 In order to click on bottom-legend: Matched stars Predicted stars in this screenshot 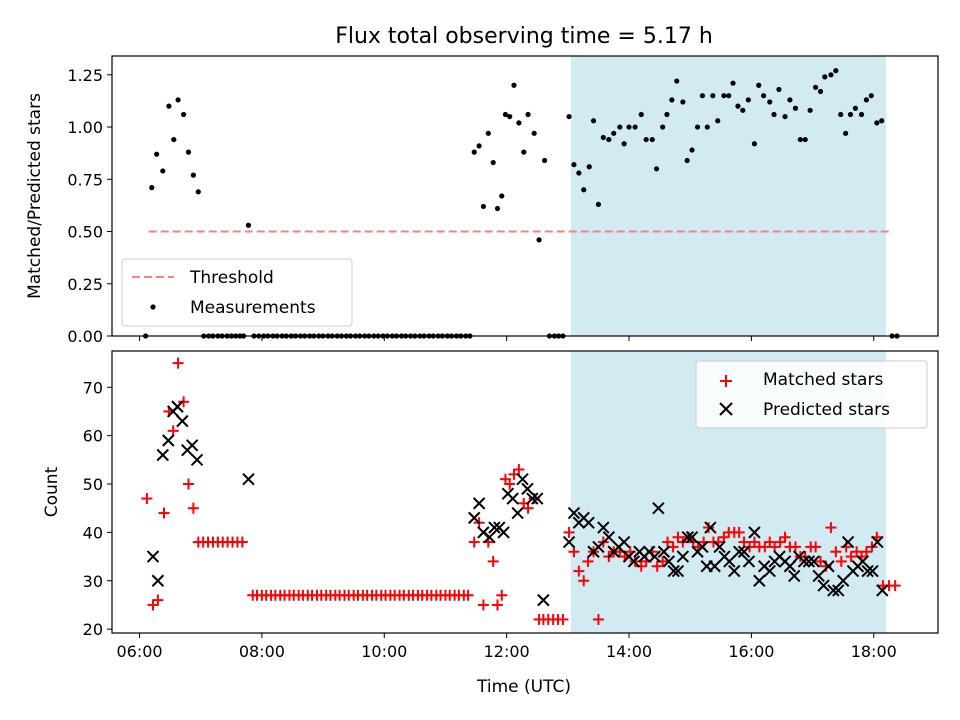, I will do `click(811, 394)`.